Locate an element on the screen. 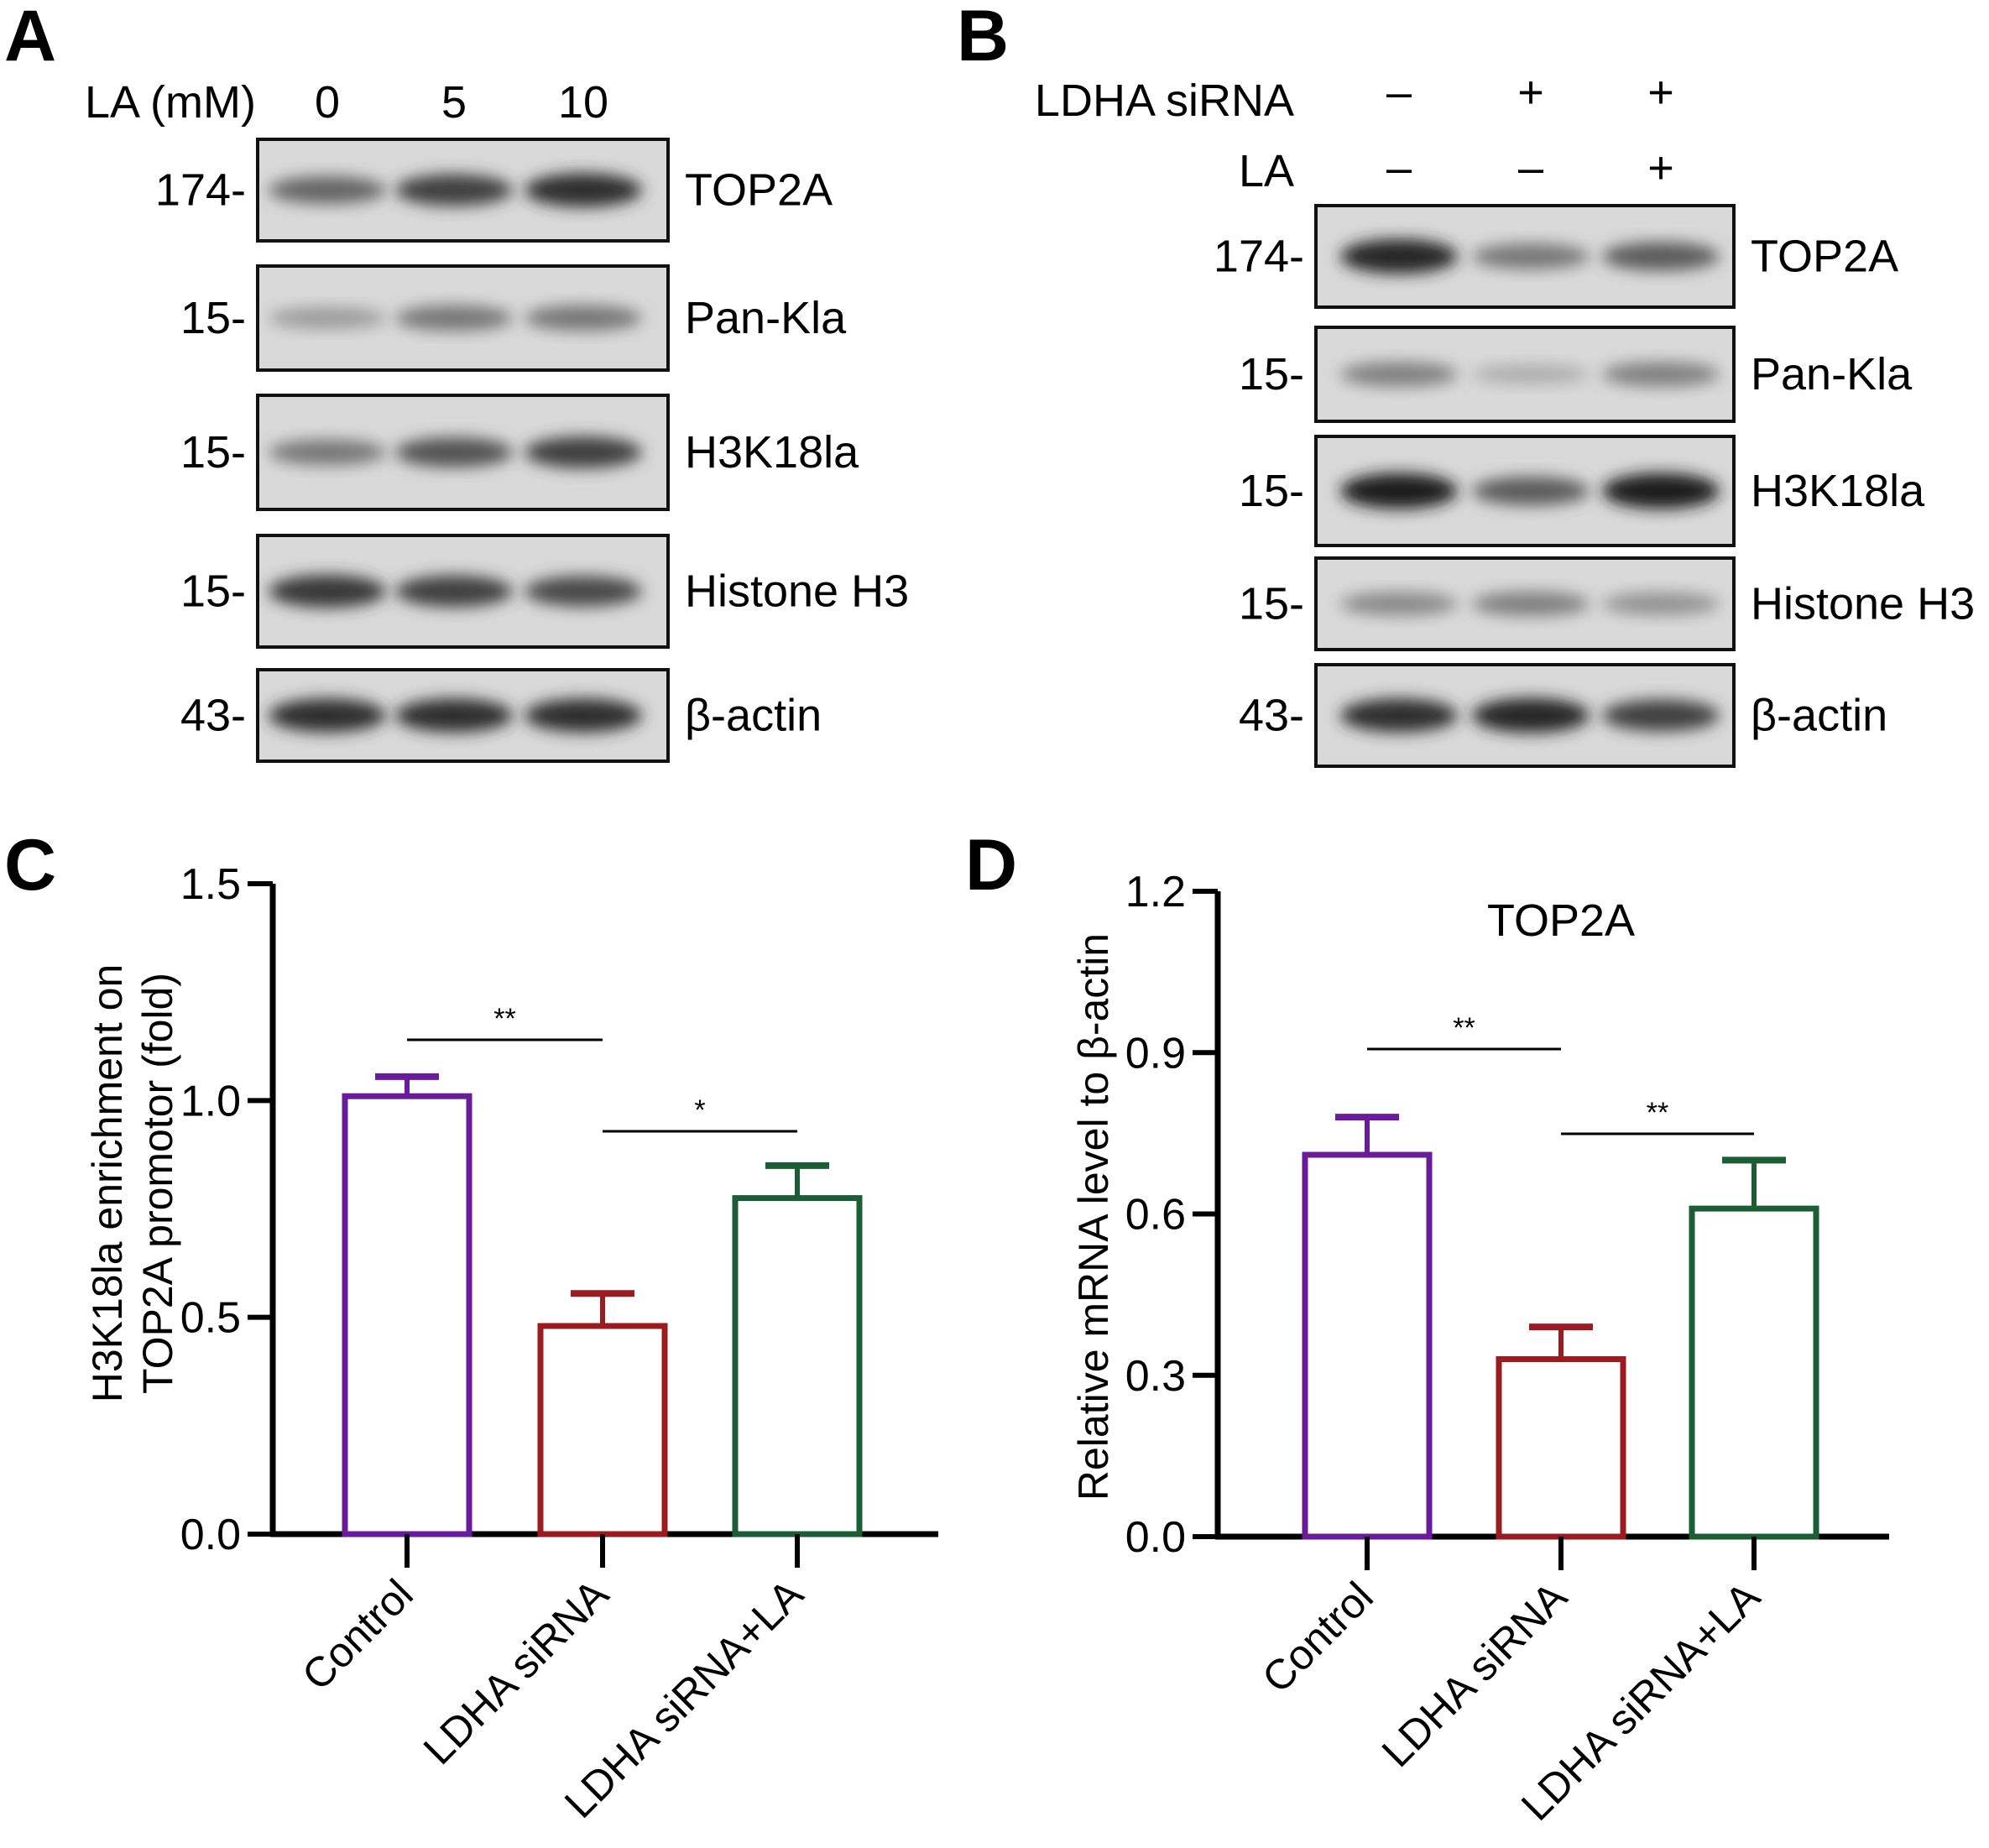 Image resolution: width=1989 pixels, height=1848 pixels. lane-label: 10 is located at coordinates (583, 102).